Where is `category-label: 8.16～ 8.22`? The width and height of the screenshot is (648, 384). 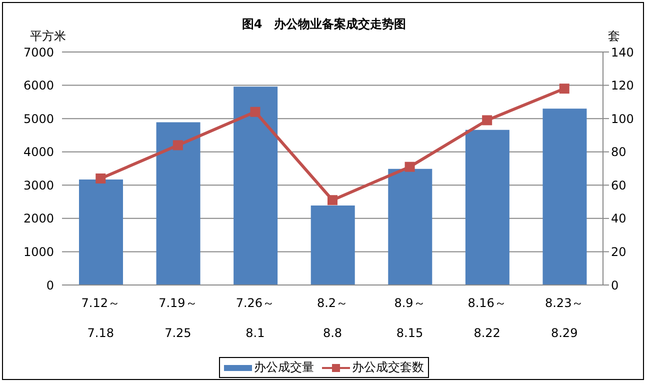 category-label: 8.16～ 8.22 is located at coordinates (487, 318).